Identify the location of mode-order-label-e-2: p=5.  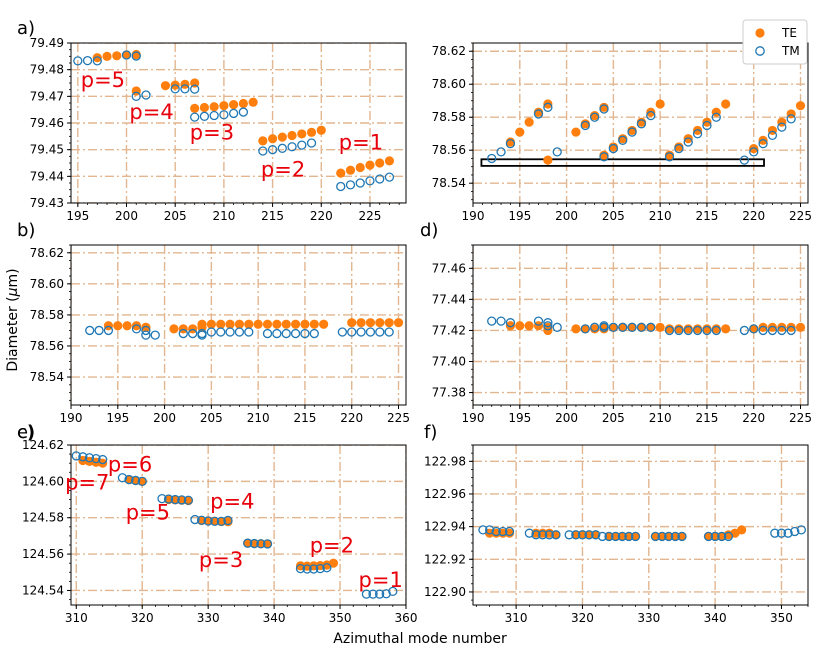
(148, 513).